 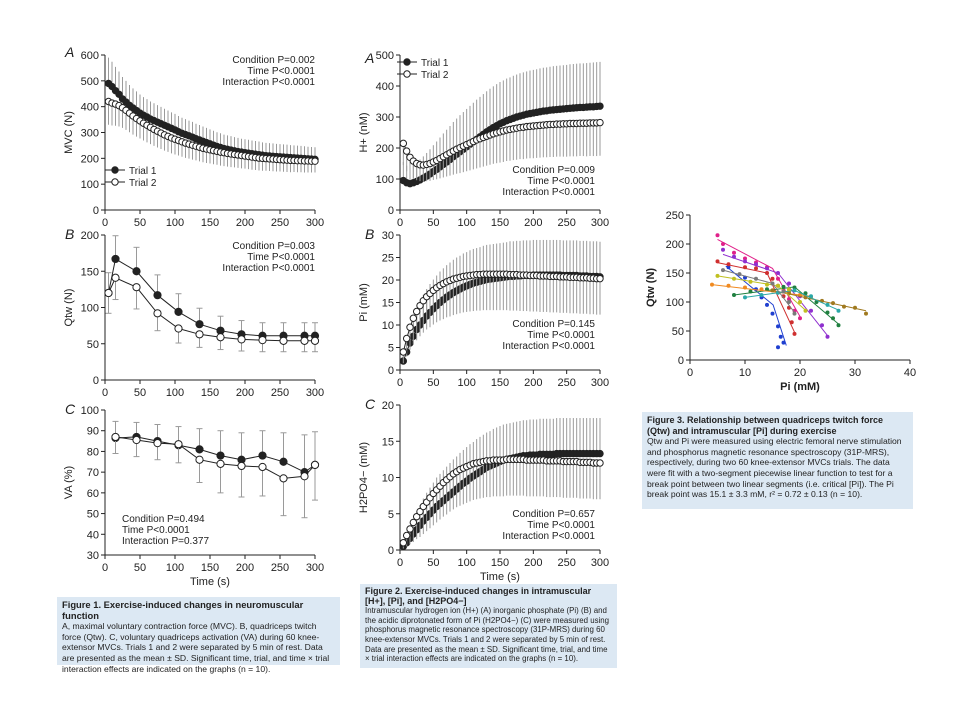 I want to click on x-tick-label: 10, so click(x=745, y=373).